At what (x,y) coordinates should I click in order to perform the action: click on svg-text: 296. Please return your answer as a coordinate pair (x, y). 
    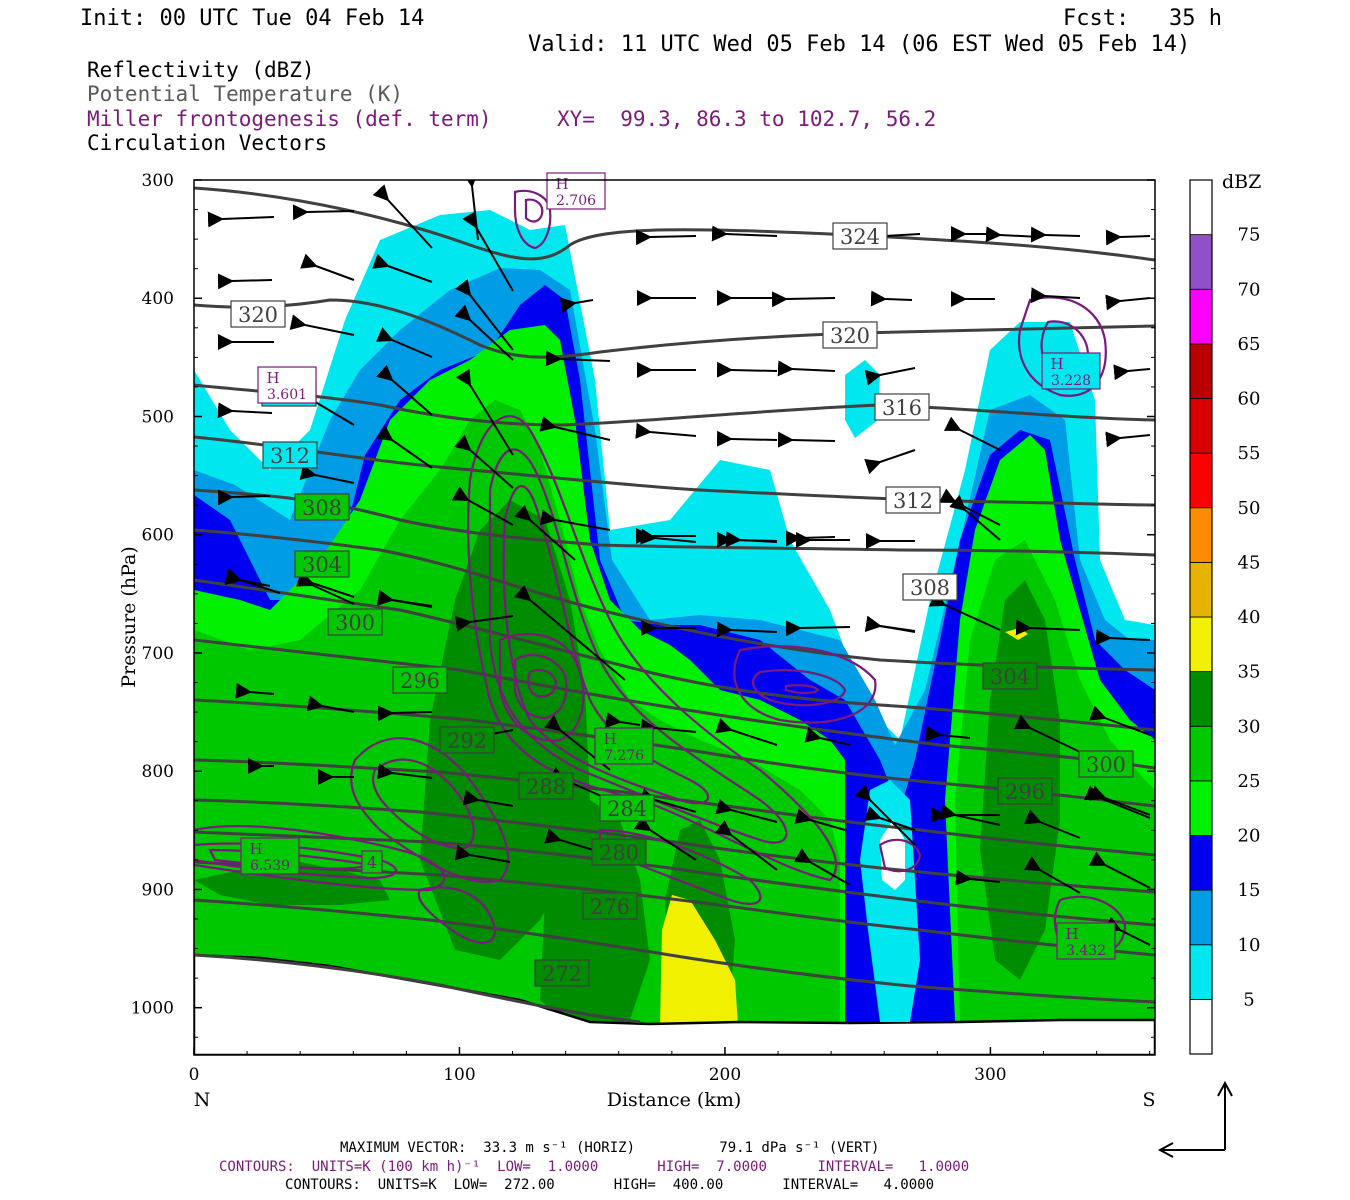
    Looking at the image, I should click on (1025, 792).